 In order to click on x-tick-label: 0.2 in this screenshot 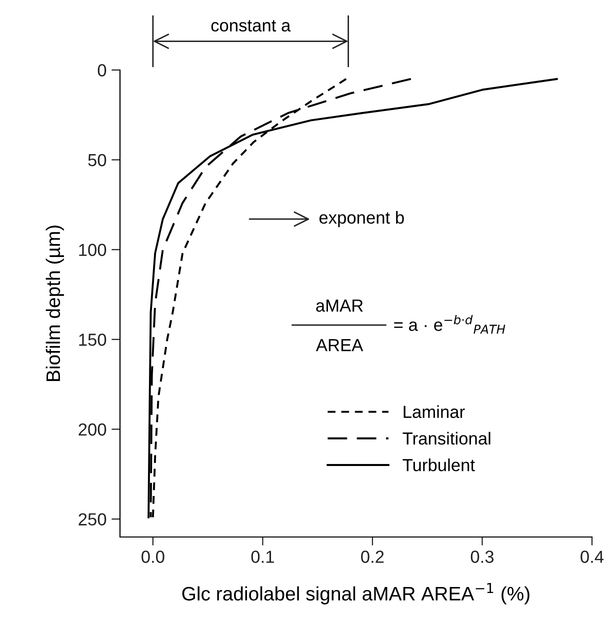, I will do `click(372, 556)`.